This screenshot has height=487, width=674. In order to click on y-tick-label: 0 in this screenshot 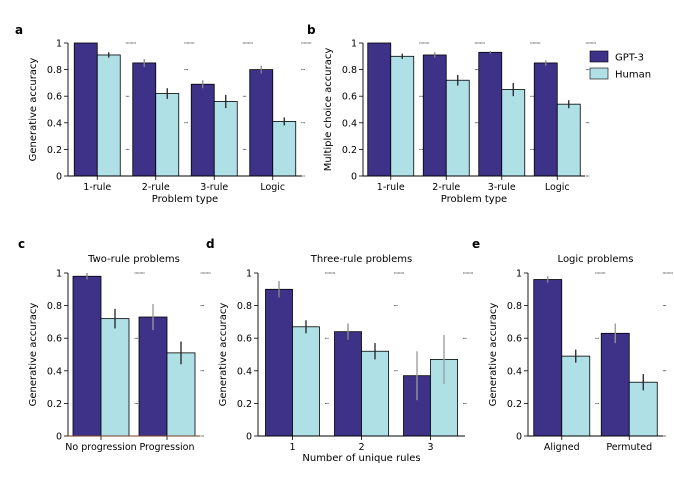, I will do `click(249, 437)`.